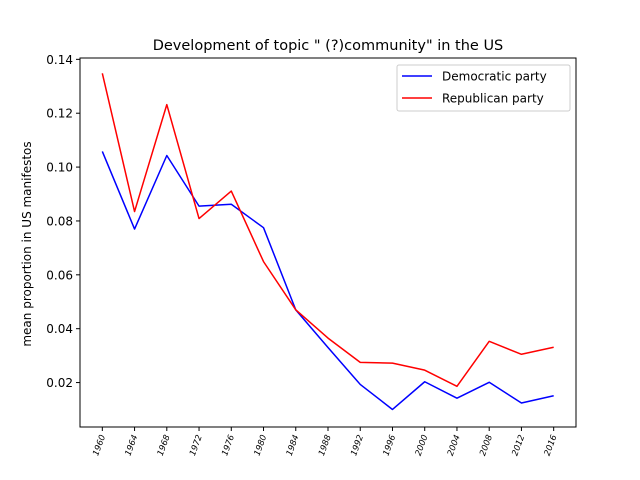 Image resolution: width=640 pixels, height=480 pixels. I want to click on y-tick-label: 0.04, so click(59, 329).